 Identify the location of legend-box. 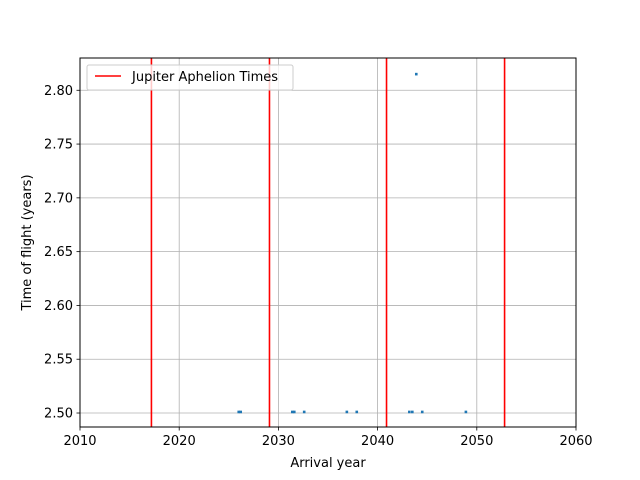
(190, 77).